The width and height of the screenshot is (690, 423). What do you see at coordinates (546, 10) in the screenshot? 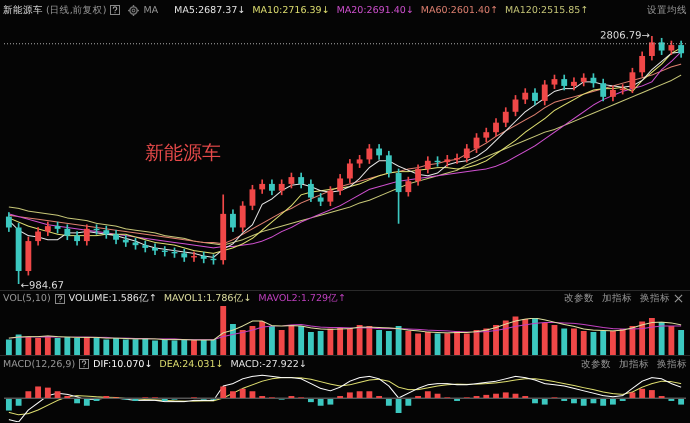
I see `text: MA120:2515.85↑` at bounding box center [546, 10].